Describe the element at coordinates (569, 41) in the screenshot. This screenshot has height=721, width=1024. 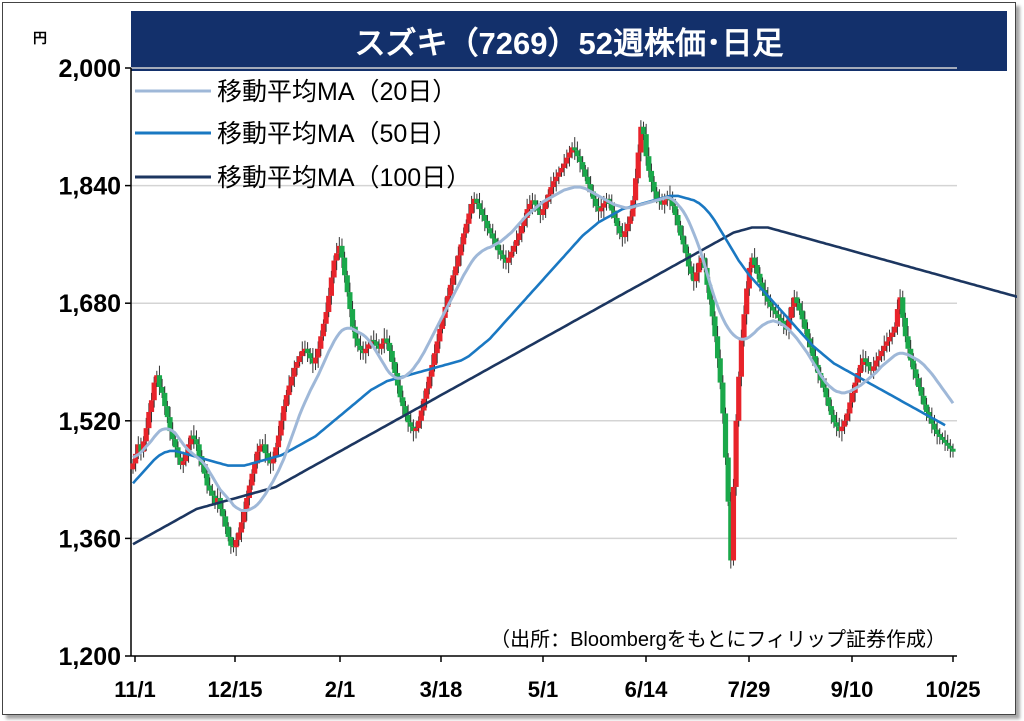
I see `title-banner` at that location.